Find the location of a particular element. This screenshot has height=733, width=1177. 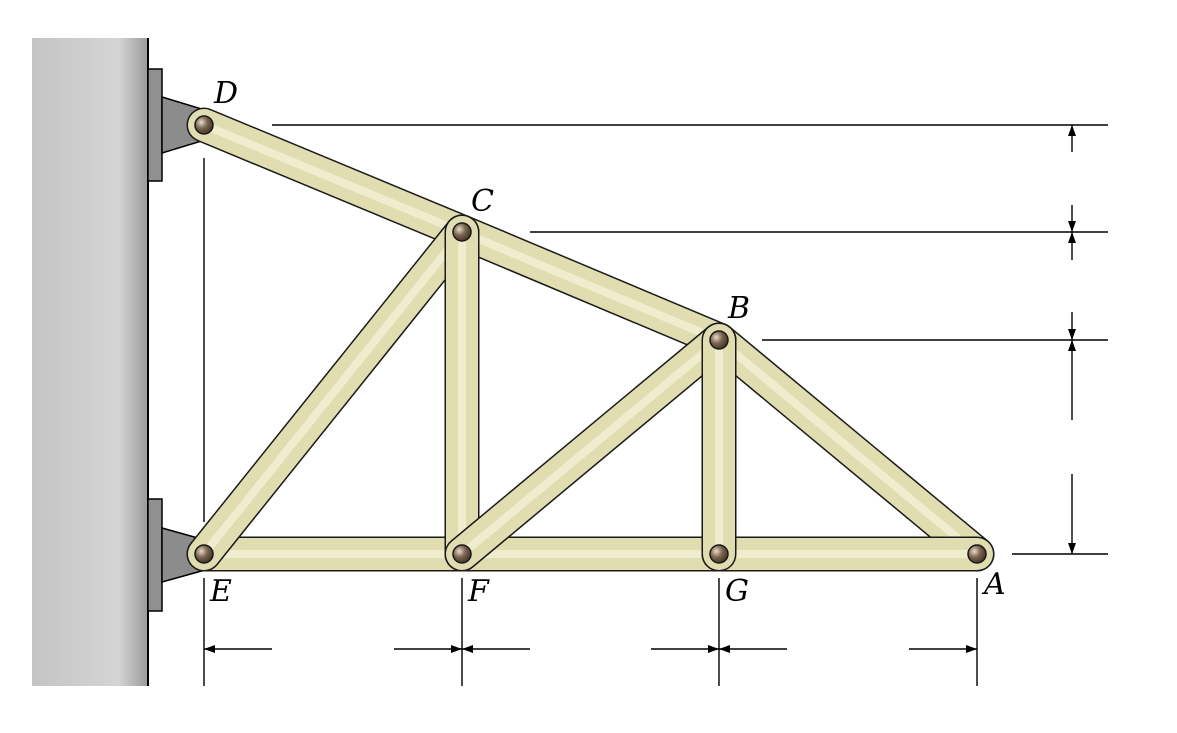

pin-D is located at coordinates (204, 125).